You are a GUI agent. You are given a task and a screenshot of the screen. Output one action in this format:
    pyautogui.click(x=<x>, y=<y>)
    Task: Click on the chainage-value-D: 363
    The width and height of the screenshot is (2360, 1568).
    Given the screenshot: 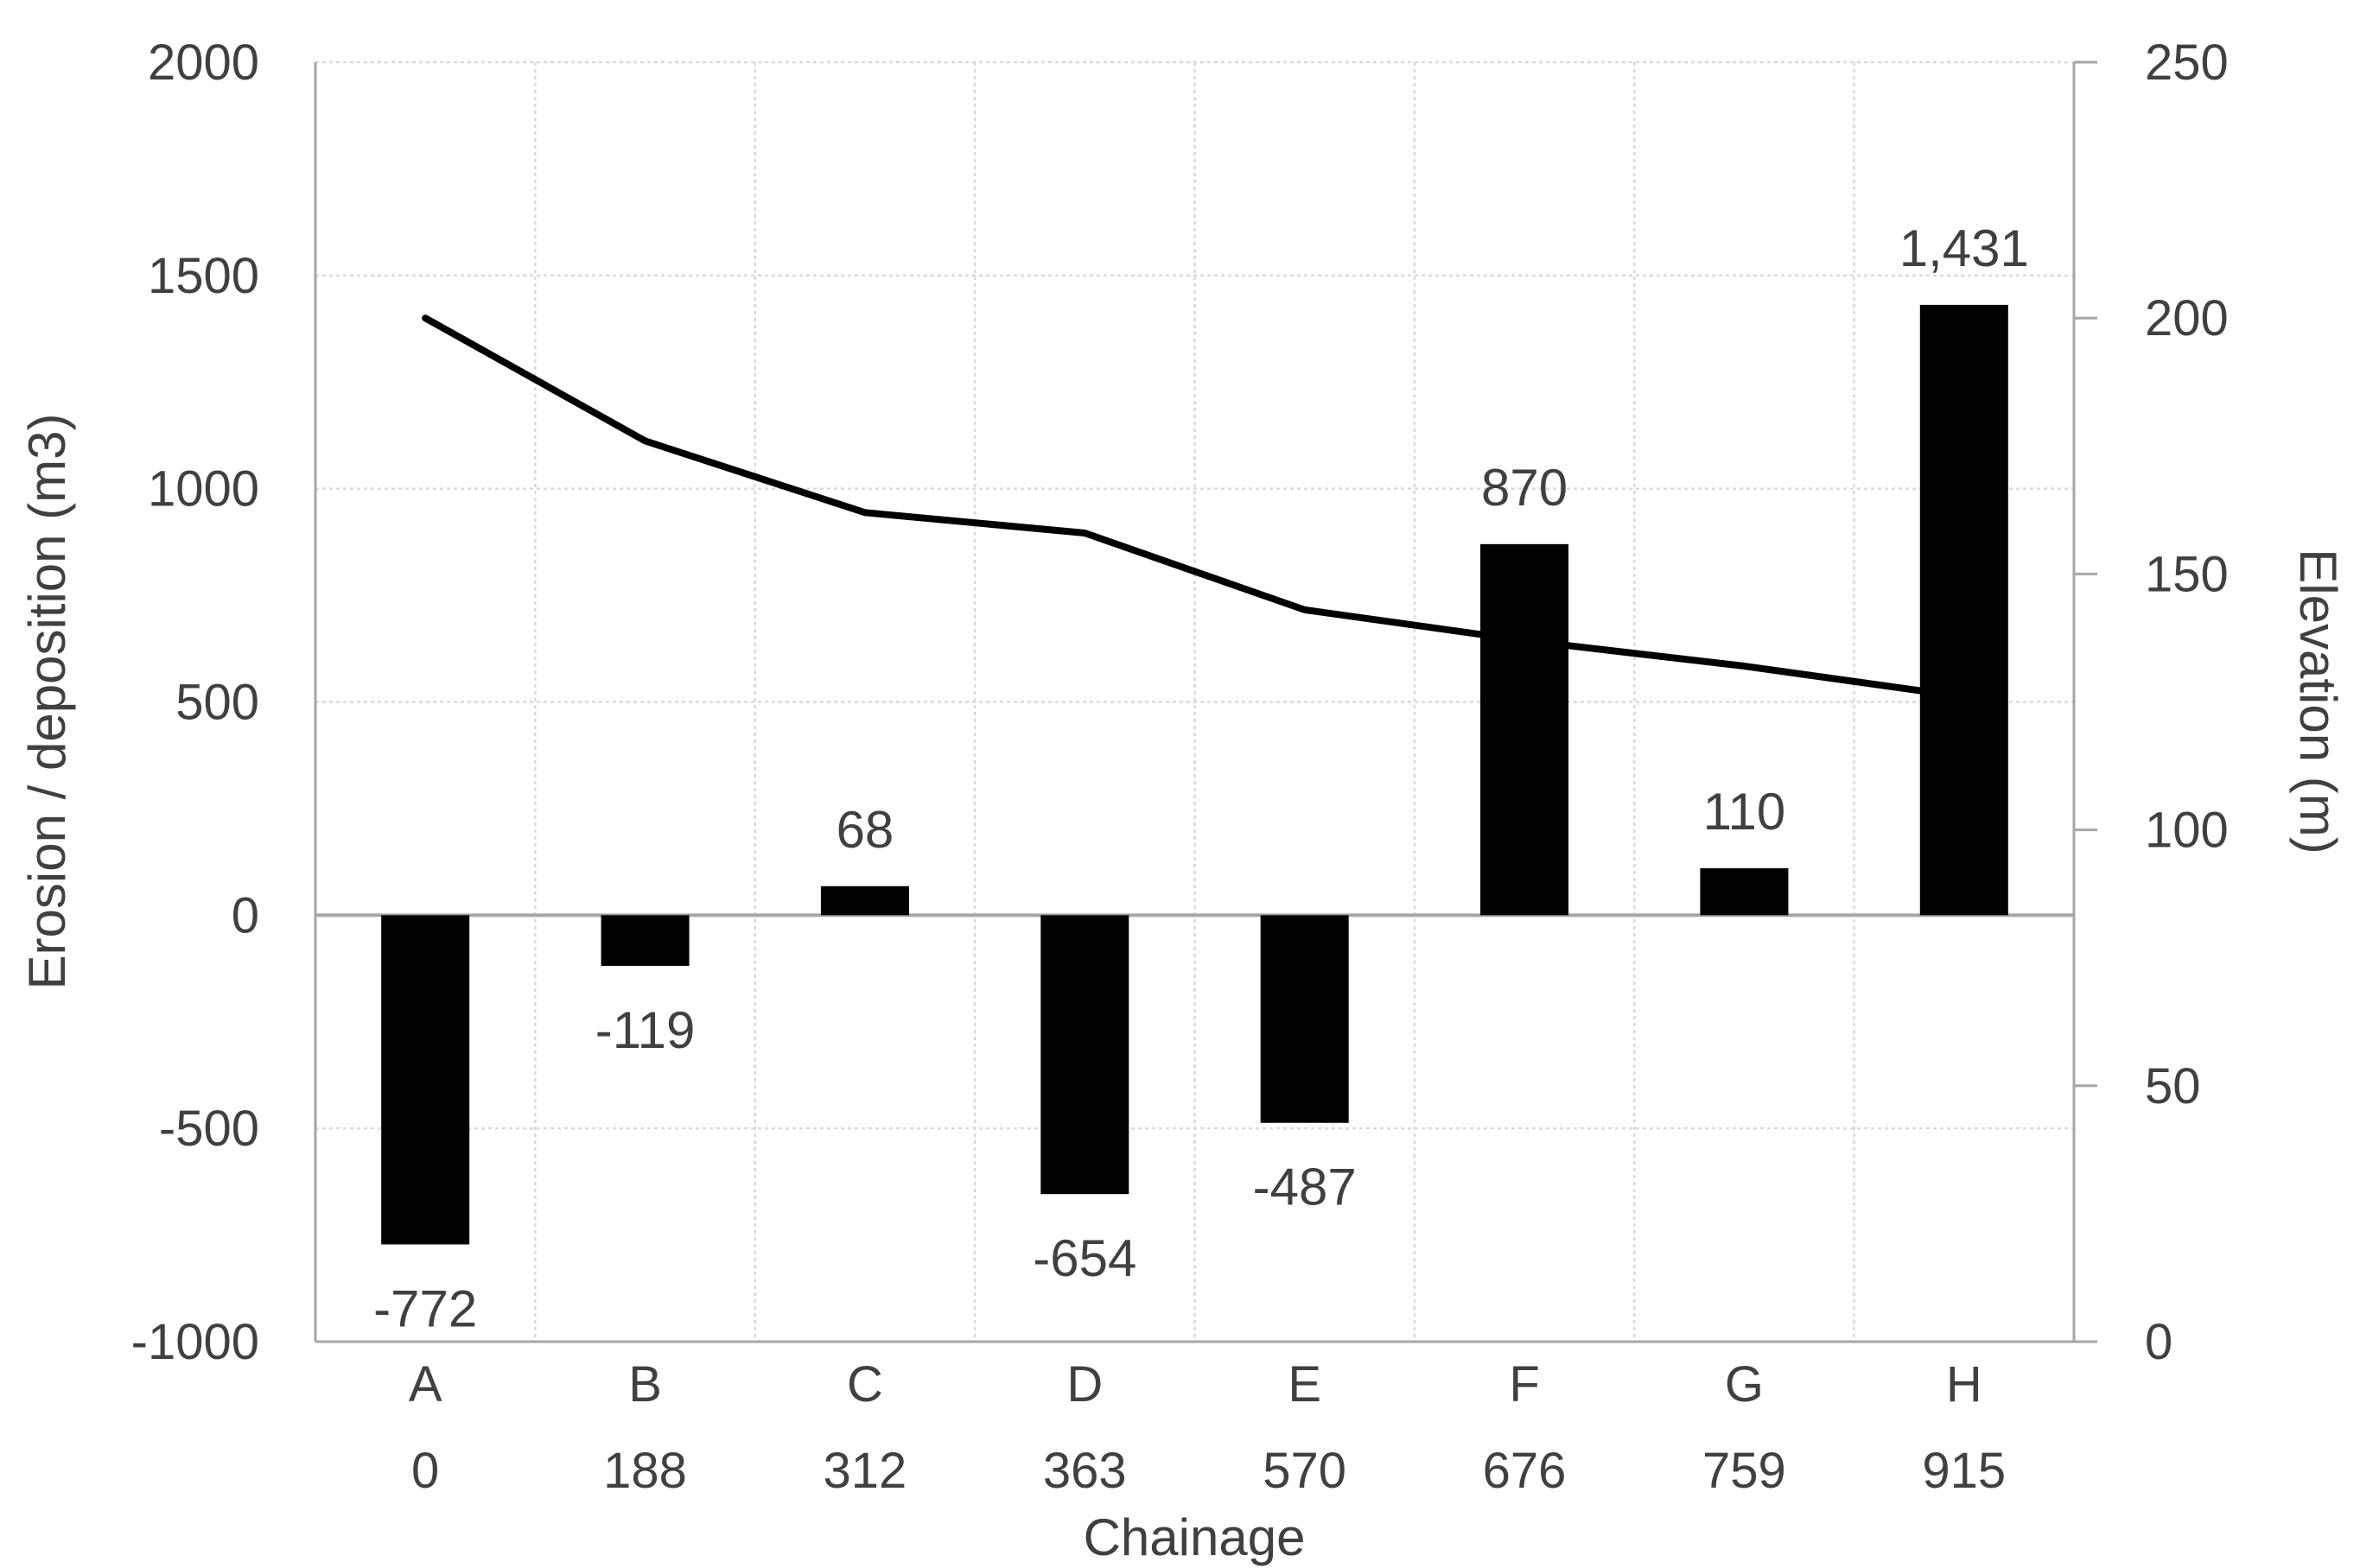 What is the action you would take?
    pyautogui.click(x=1085, y=1471)
    